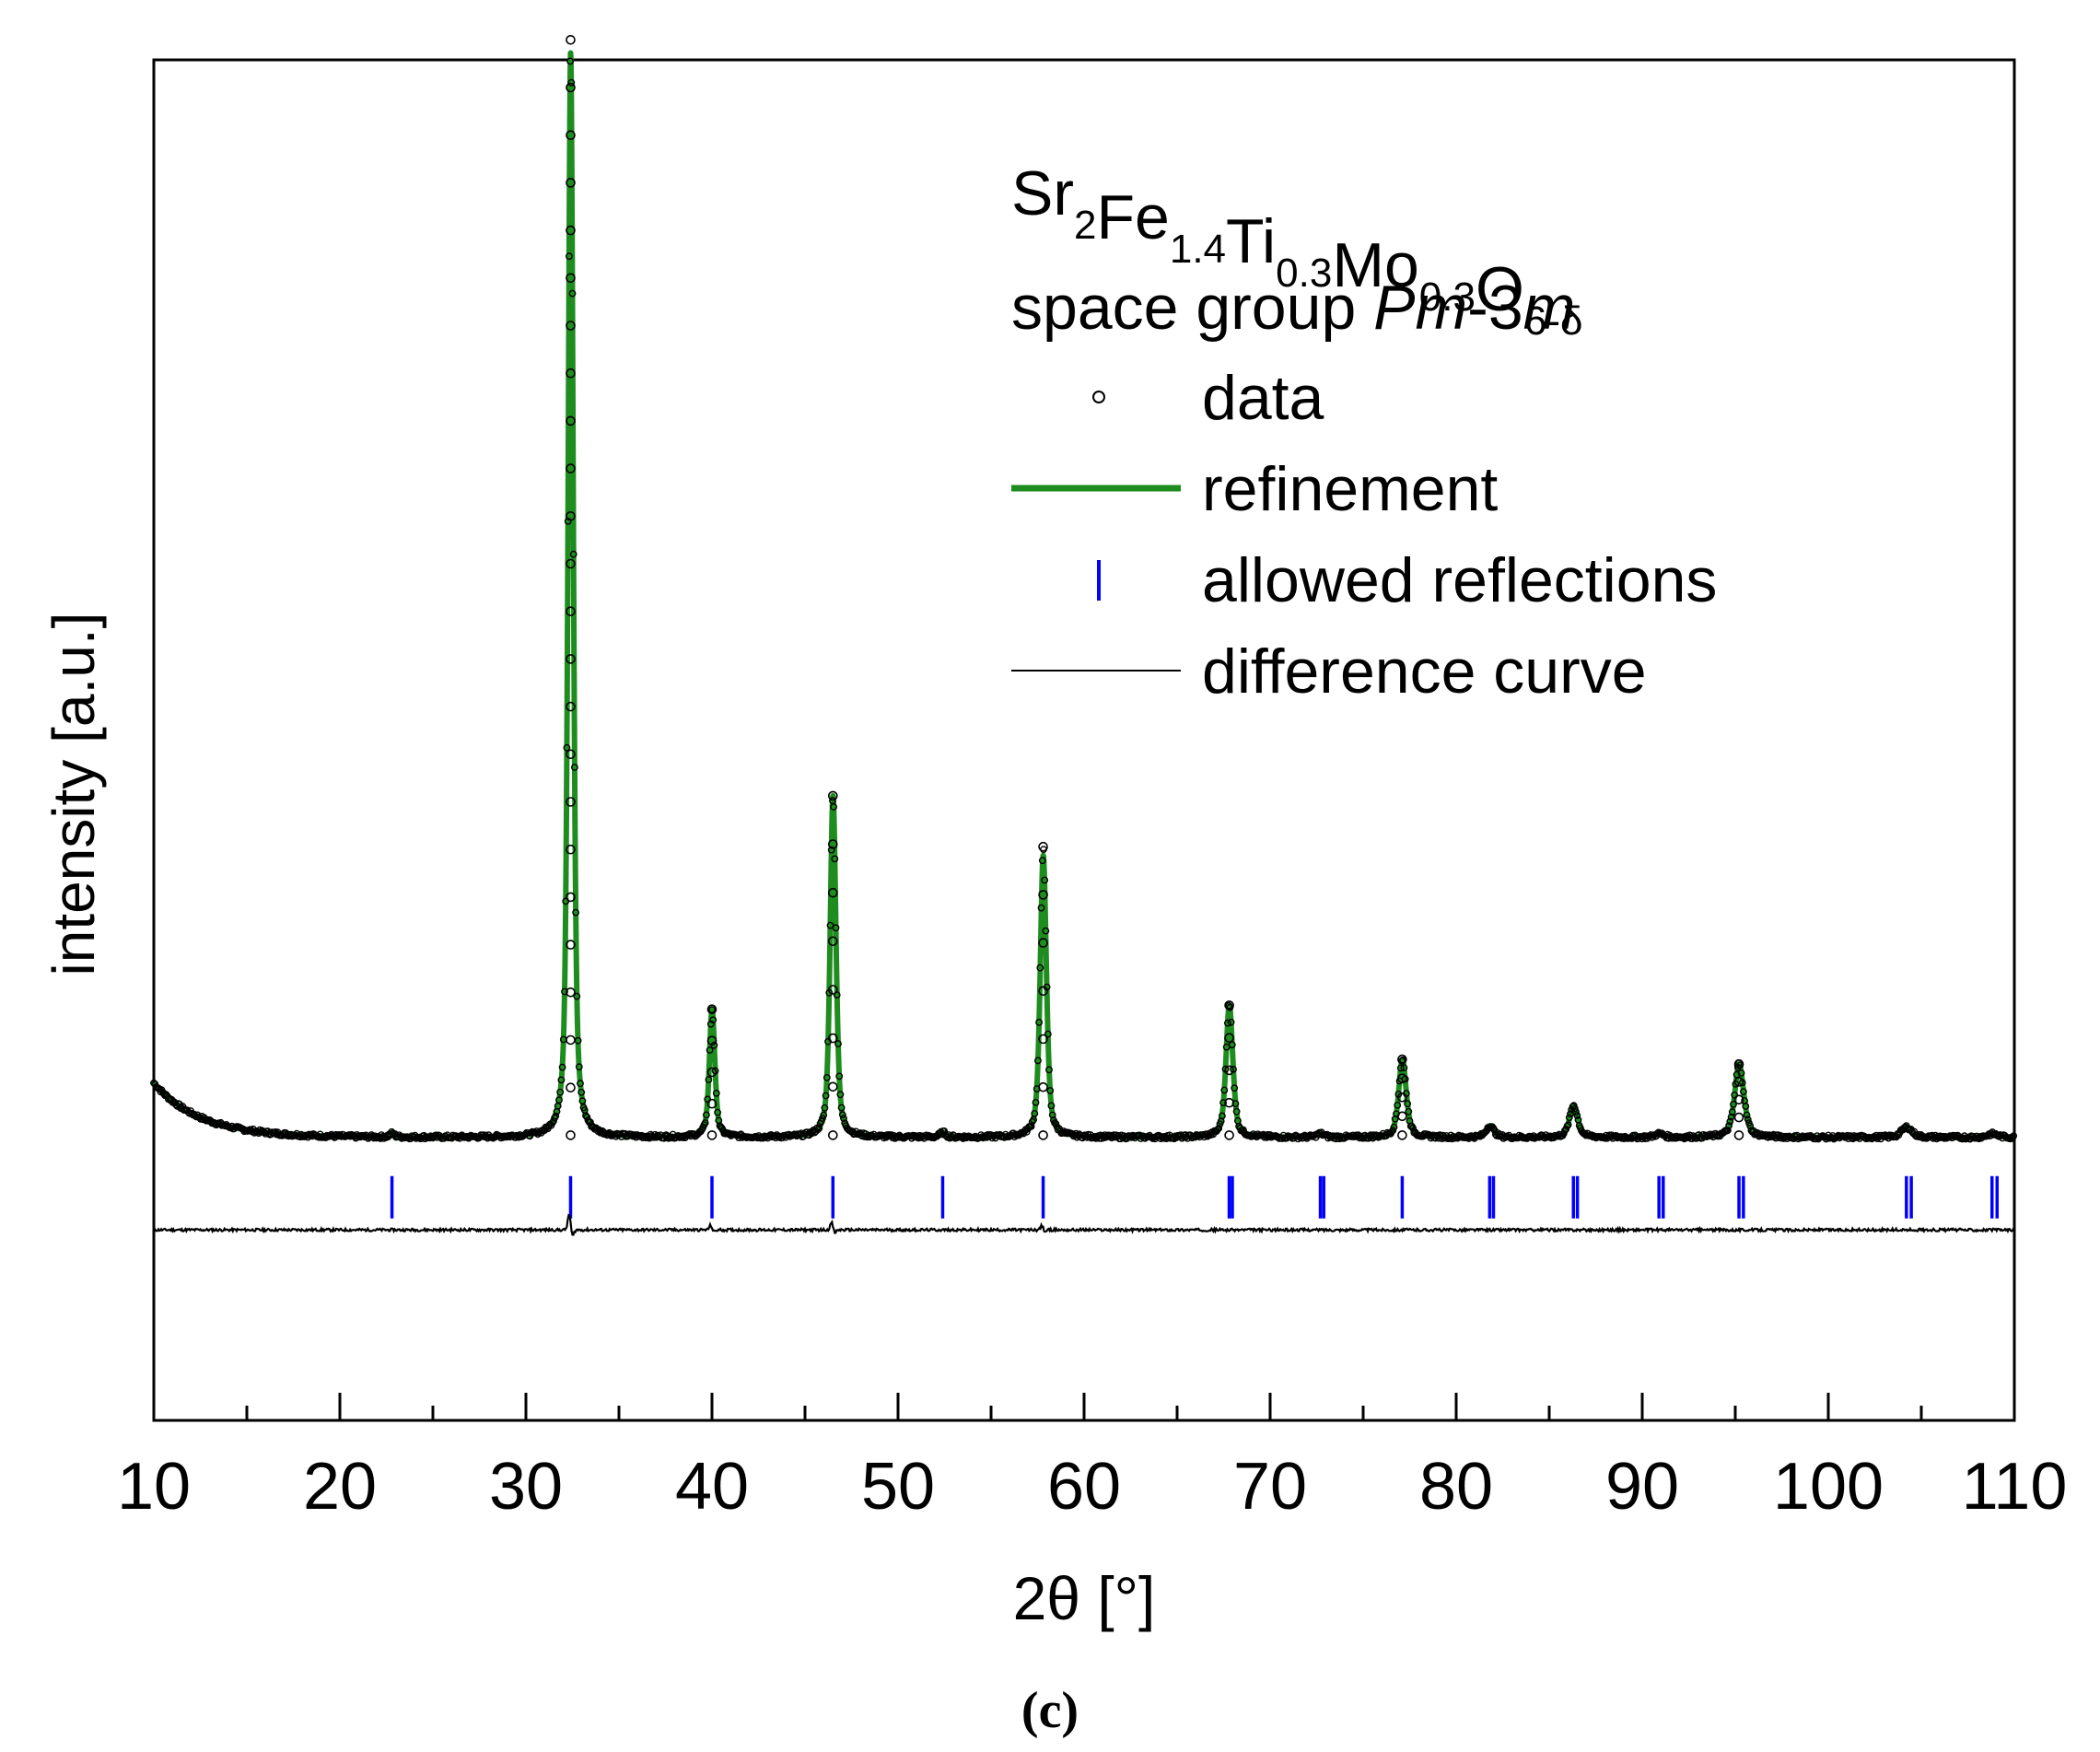  Describe the element at coordinates (1198, 250) in the screenshot. I see `formula-subscript: 1.4` at that location.